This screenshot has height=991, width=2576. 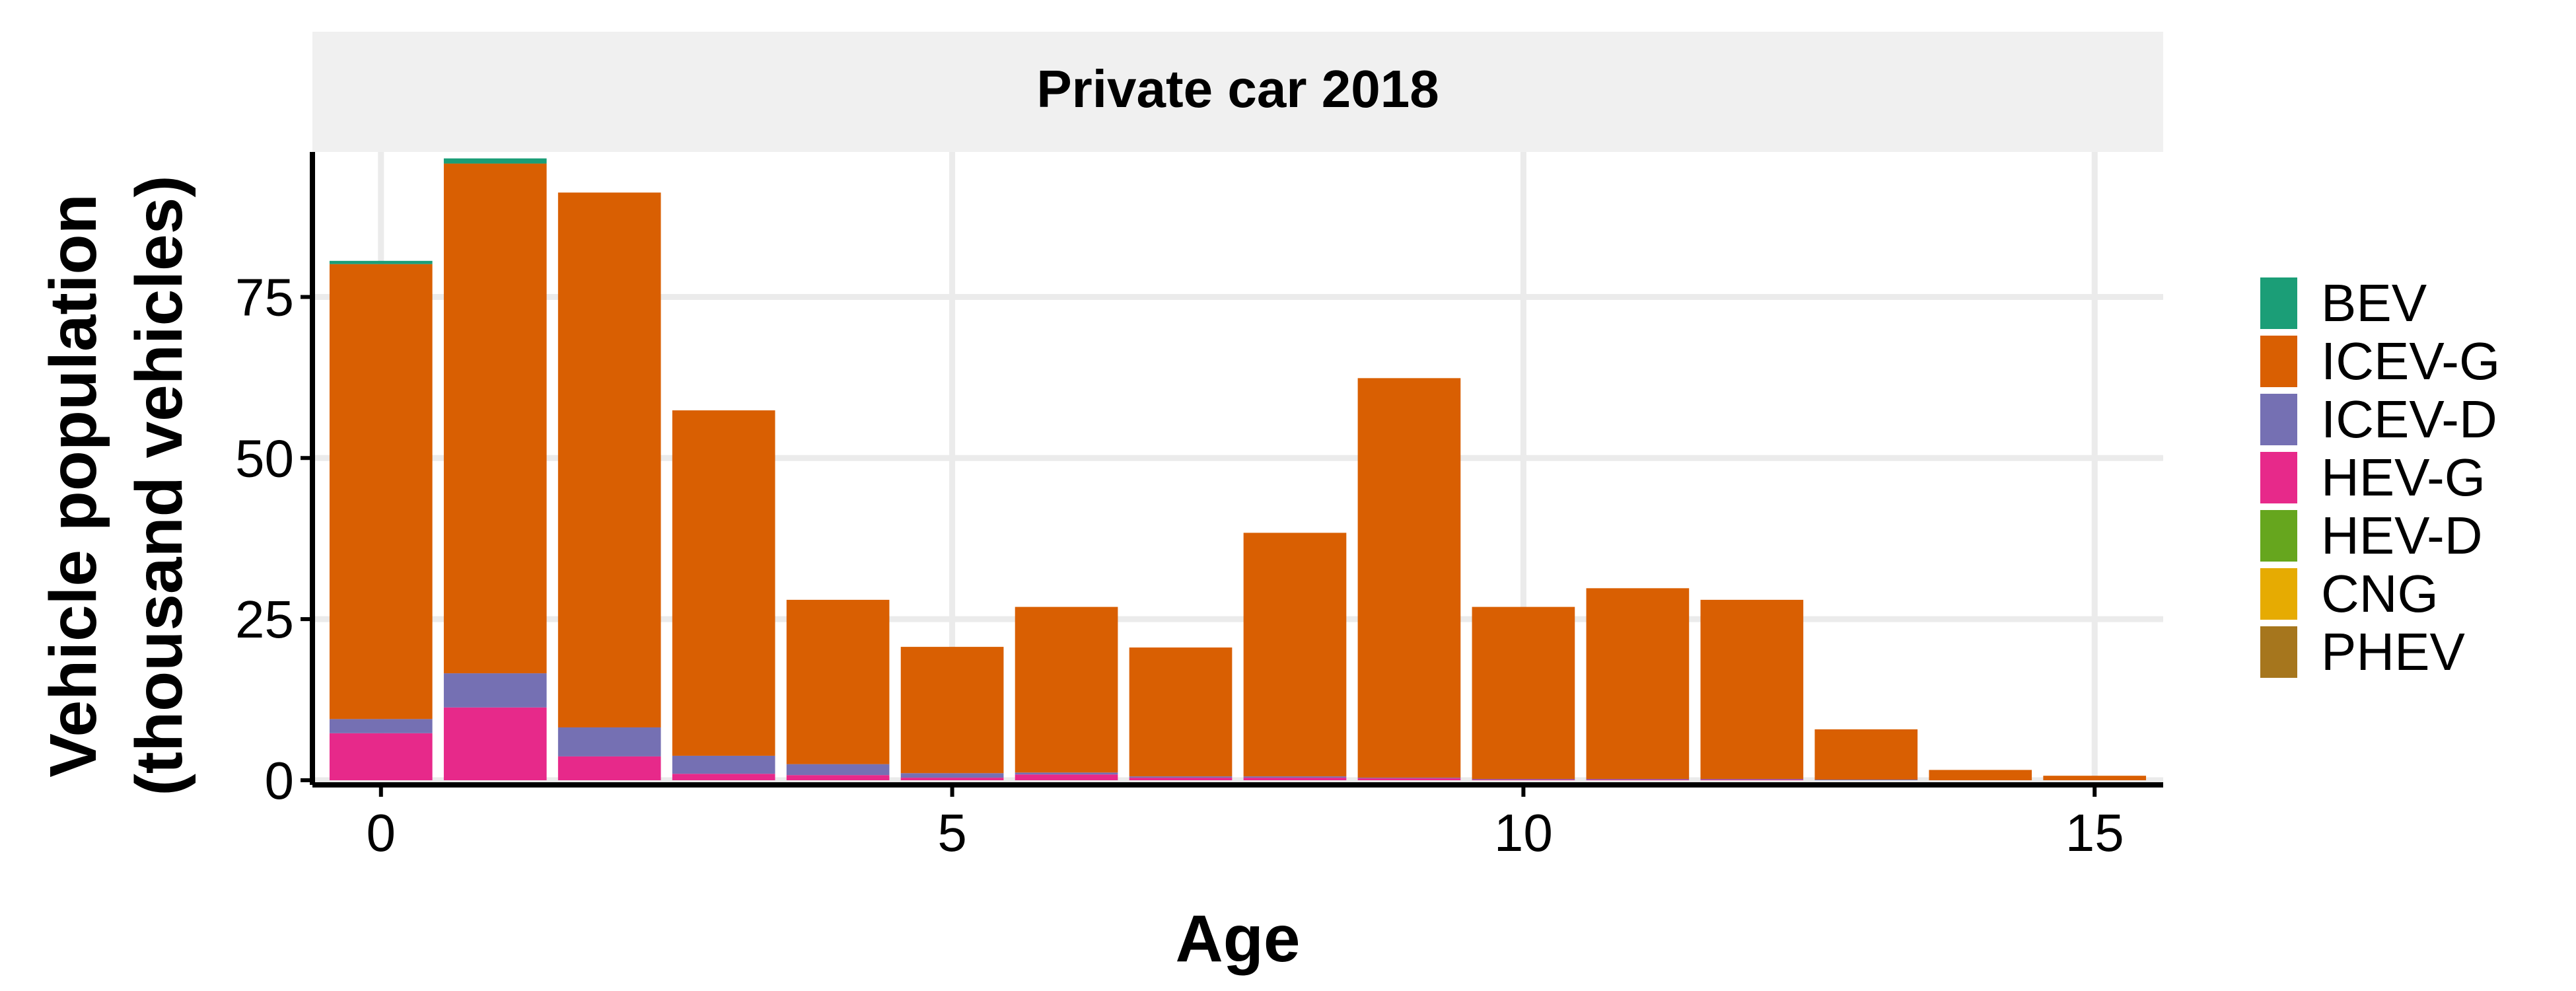 I want to click on facet-title: Private car 2018, so click(x=1238, y=88).